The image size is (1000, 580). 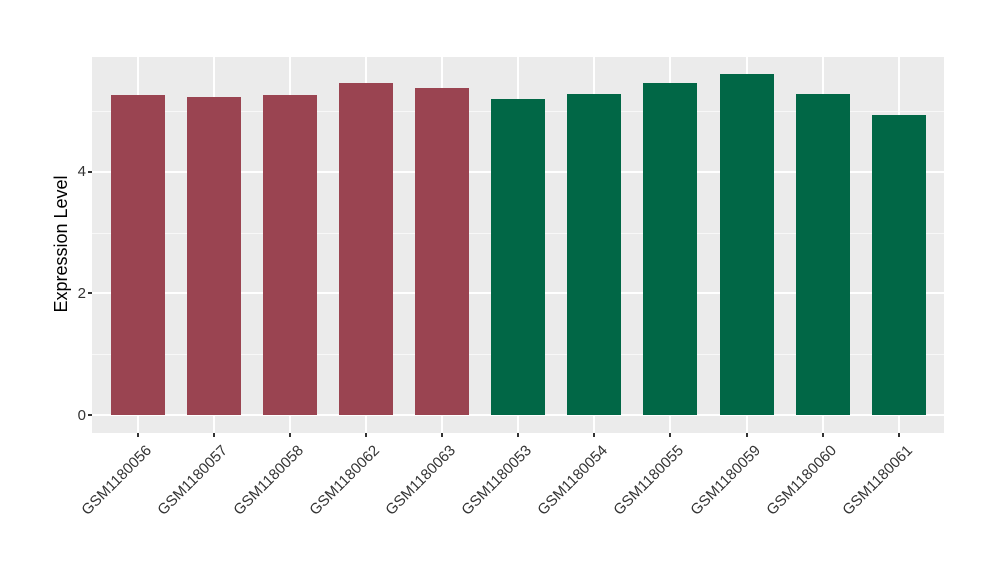 I want to click on y-tick-label: 4, so click(x=81, y=172).